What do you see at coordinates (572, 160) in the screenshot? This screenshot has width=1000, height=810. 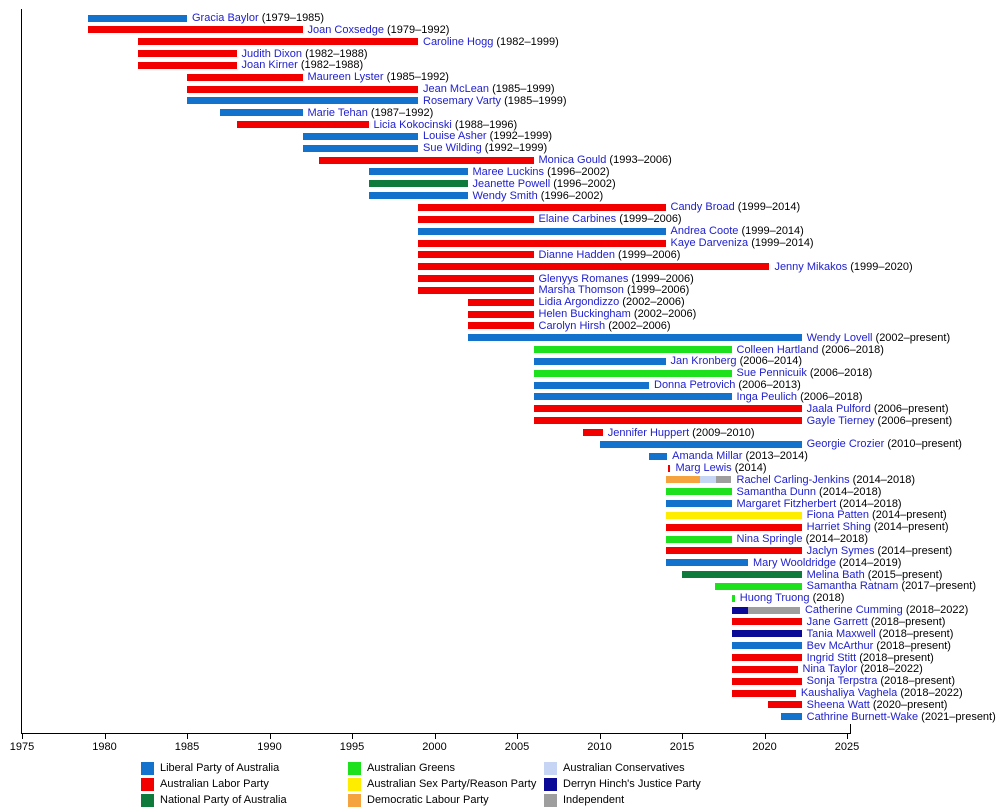 I see `member-name-link: Monica Gould` at bounding box center [572, 160].